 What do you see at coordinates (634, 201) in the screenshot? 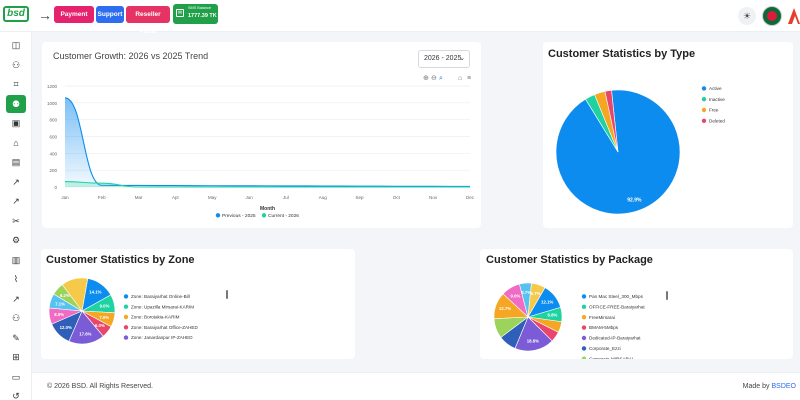
I see `data-label: 92.9%` at bounding box center [634, 201].